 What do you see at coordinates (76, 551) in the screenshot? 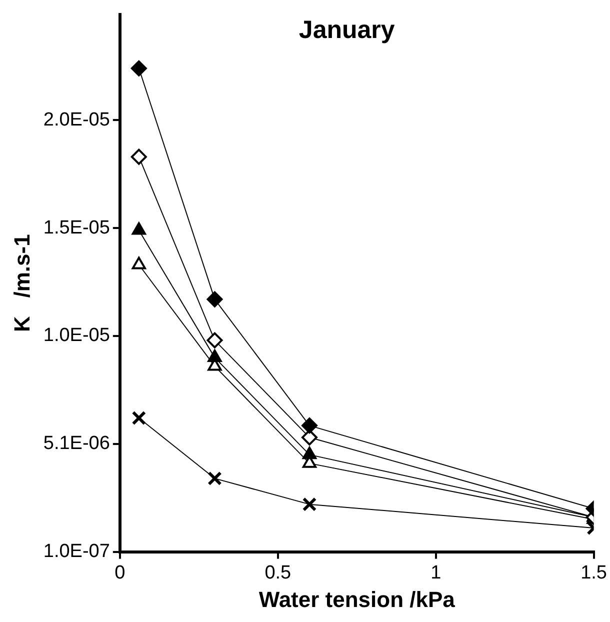
I see `y-tick-label: 1.0E-07` at bounding box center [76, 551].